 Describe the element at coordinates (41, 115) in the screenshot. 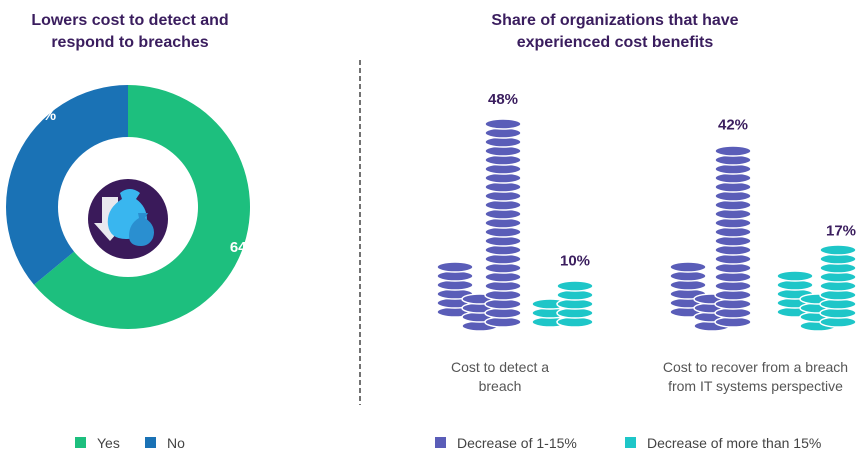

I see `data-label: 36%` at that location.